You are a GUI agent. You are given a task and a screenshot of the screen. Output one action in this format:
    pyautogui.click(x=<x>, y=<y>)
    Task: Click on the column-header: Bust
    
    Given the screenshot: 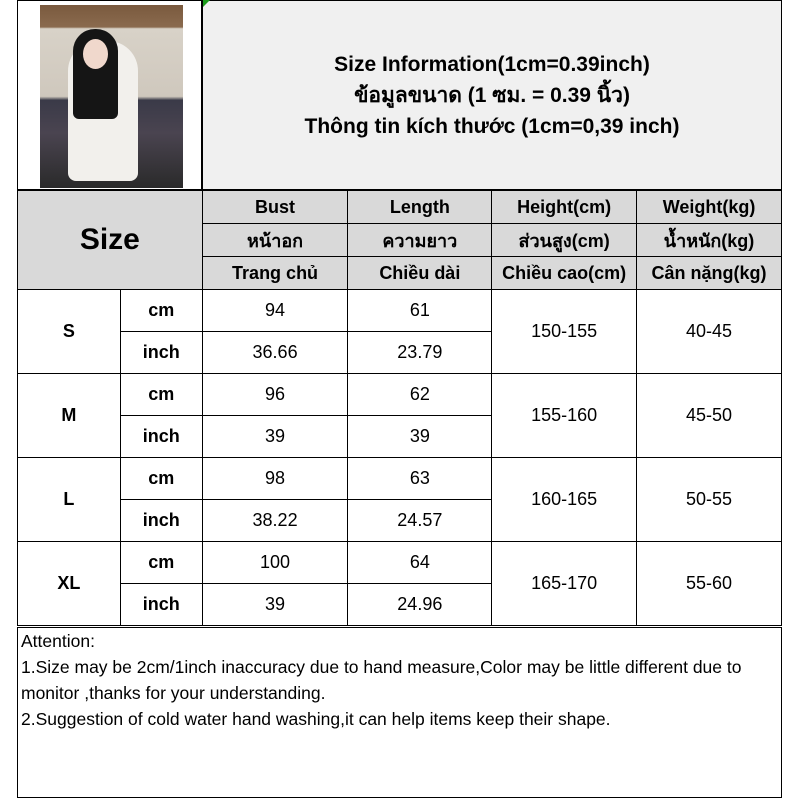 What is the action you would take?
    pyautogui.click(x=275, y=207)
    